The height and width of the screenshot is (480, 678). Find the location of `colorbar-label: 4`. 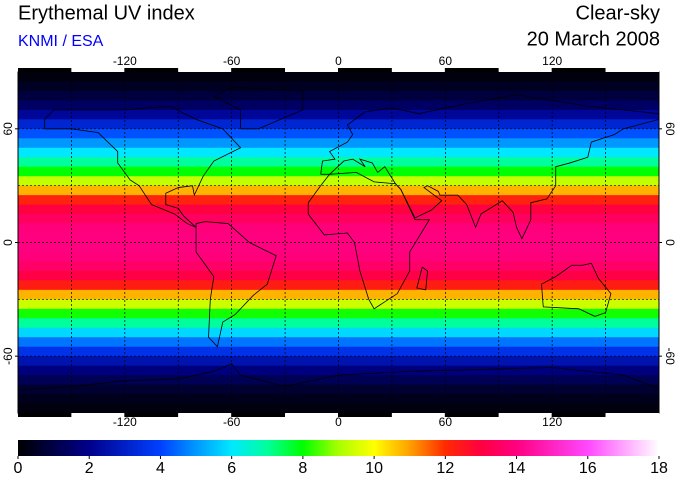

colorbar-label: 4 is located at coordinates (160, 468).